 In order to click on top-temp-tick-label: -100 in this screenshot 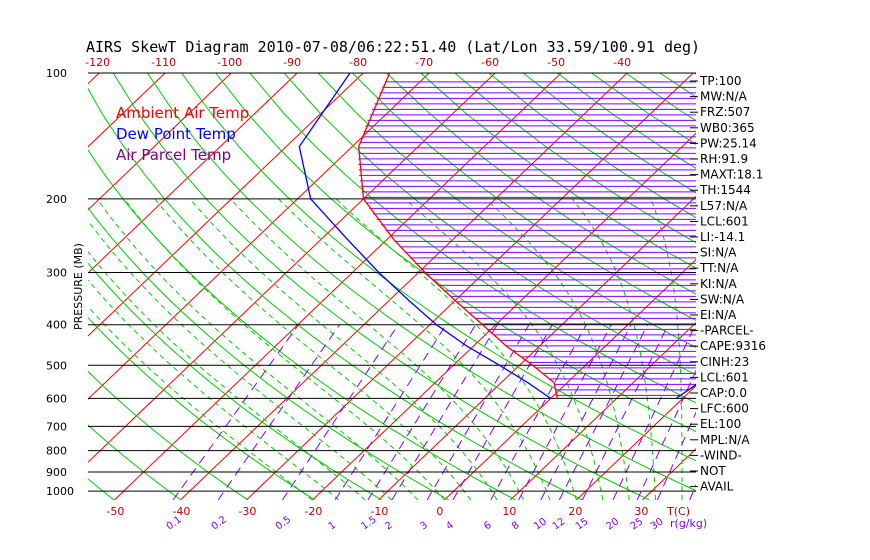, I will do `click(229, 62)`.